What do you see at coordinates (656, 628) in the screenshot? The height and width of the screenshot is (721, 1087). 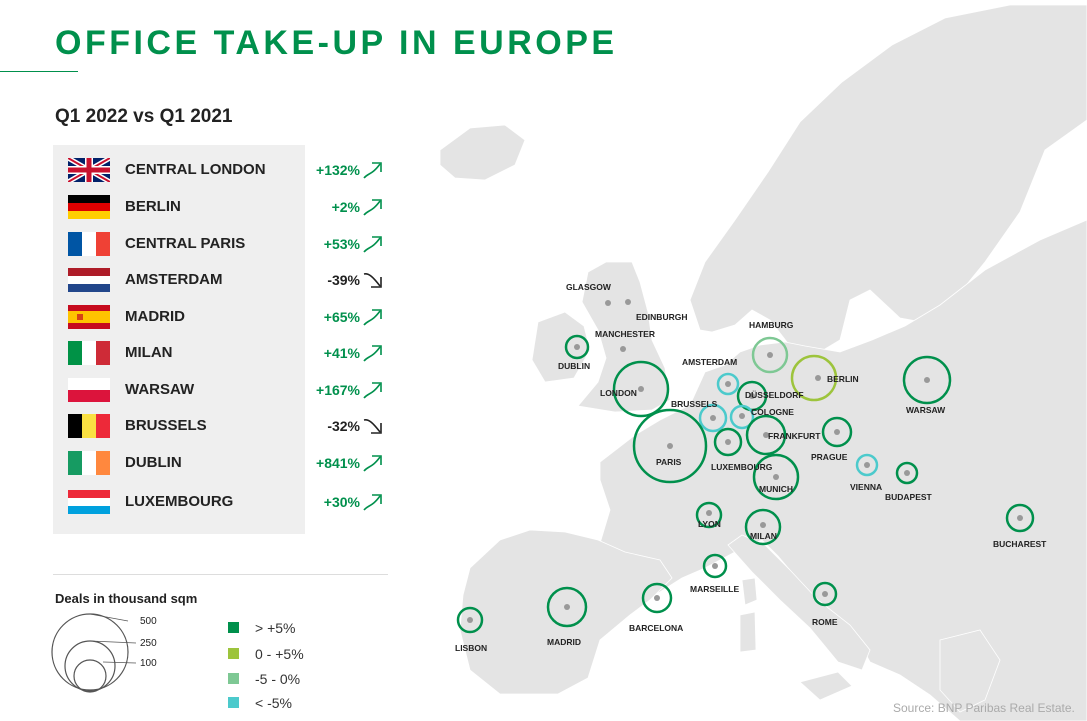 I see `map-label-barcelona: BARCELONA` at bounding box center [656, 628].